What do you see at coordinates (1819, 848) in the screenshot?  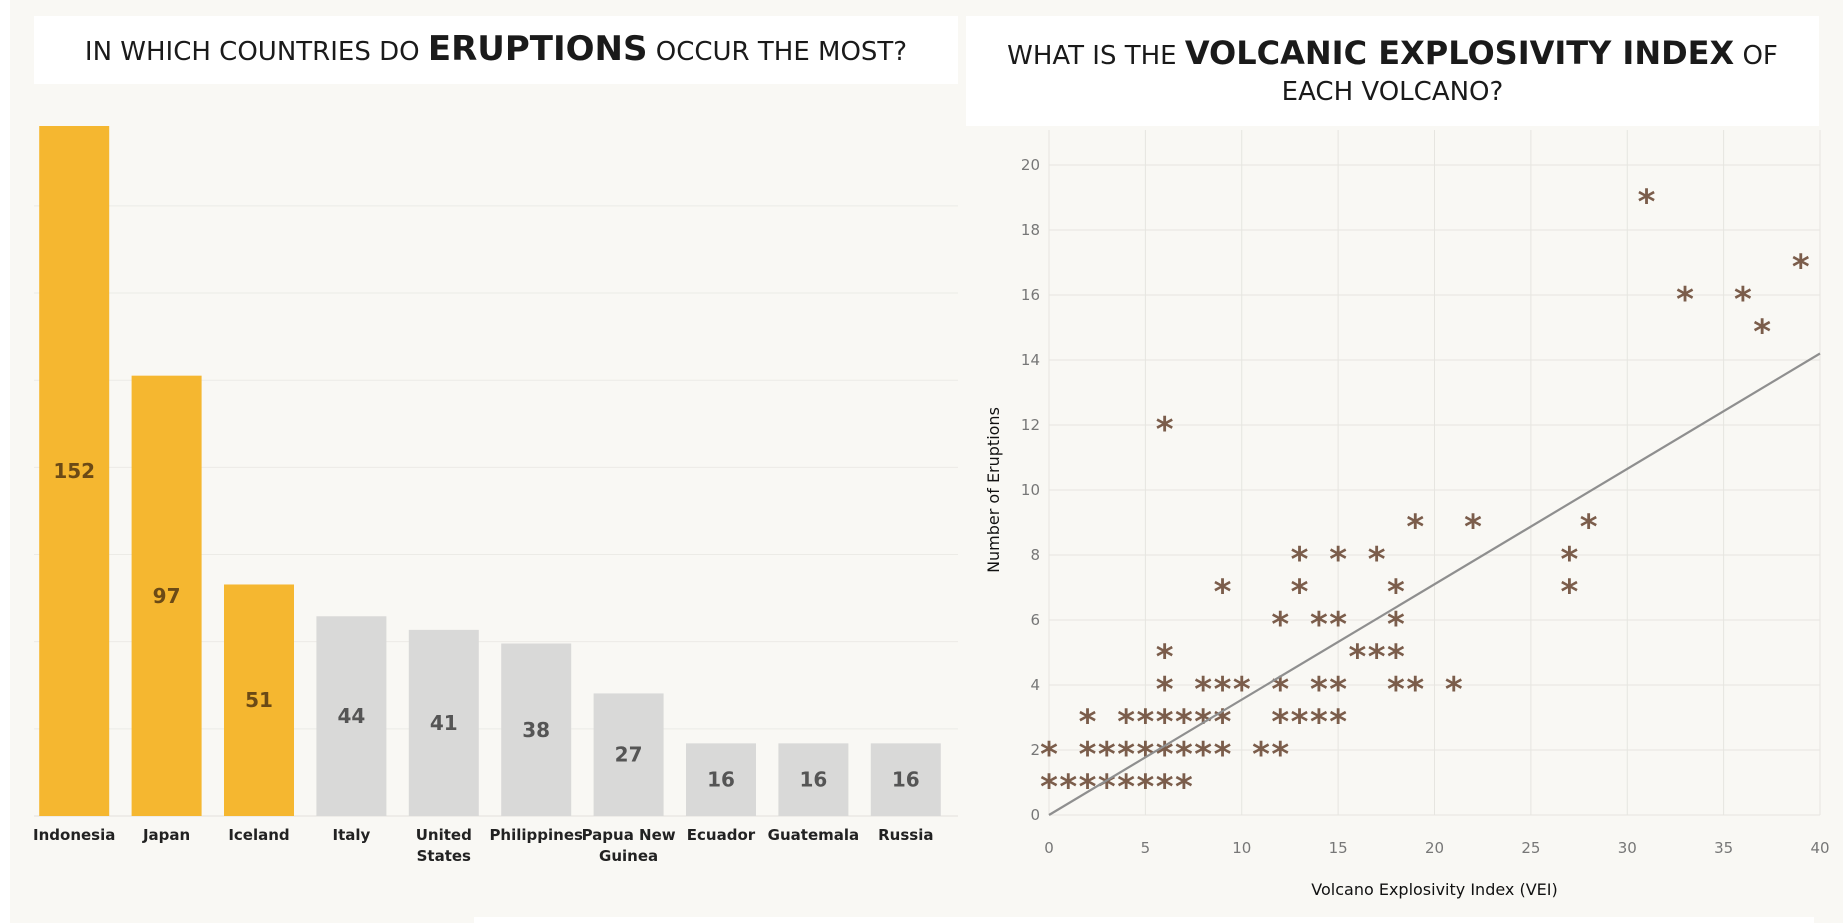 I see `scatter-x-tick-label: 40` at bounding box center [1819, 848].